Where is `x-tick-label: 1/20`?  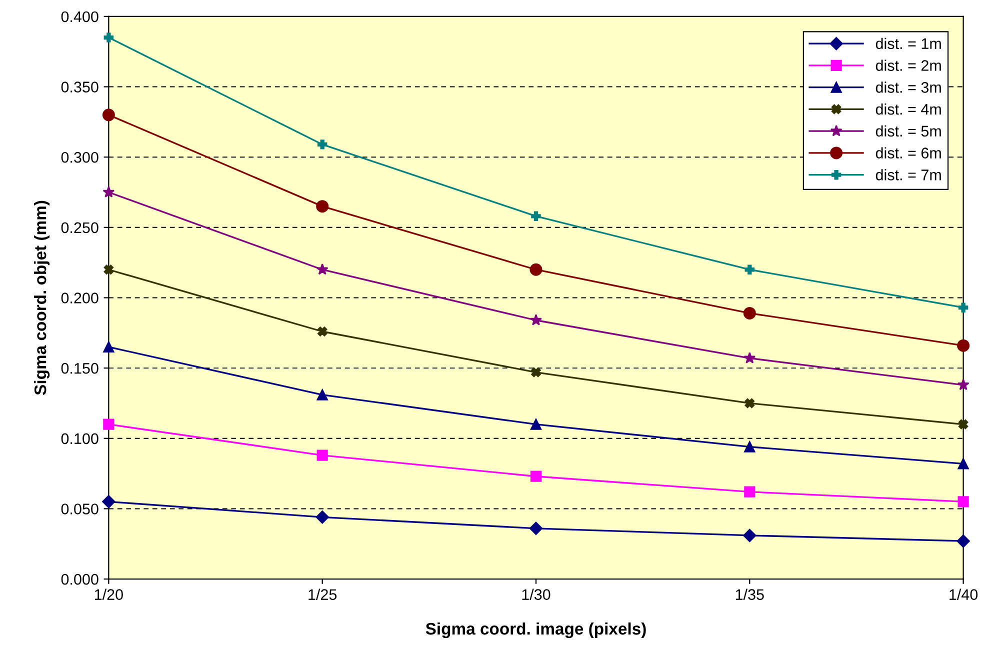 x-tick-label: 1/20 is located at coordinates (108, 594).